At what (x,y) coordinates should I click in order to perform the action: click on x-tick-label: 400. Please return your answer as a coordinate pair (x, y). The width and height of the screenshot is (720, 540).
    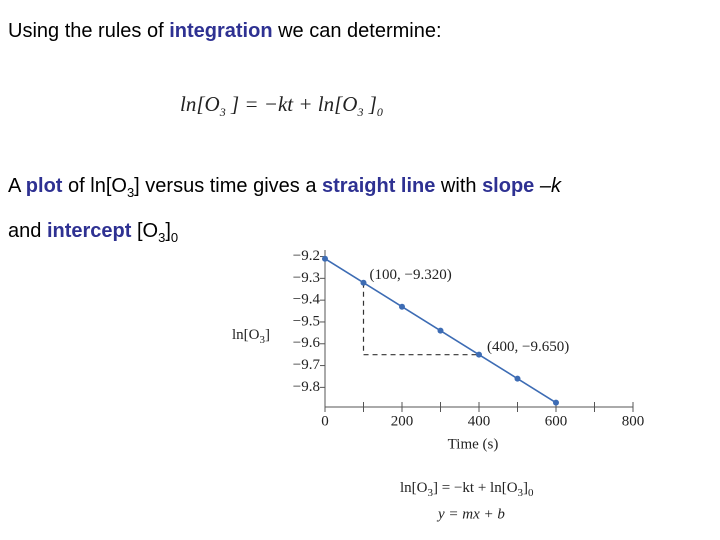
    Looking at the image, I should click on (479, 421).